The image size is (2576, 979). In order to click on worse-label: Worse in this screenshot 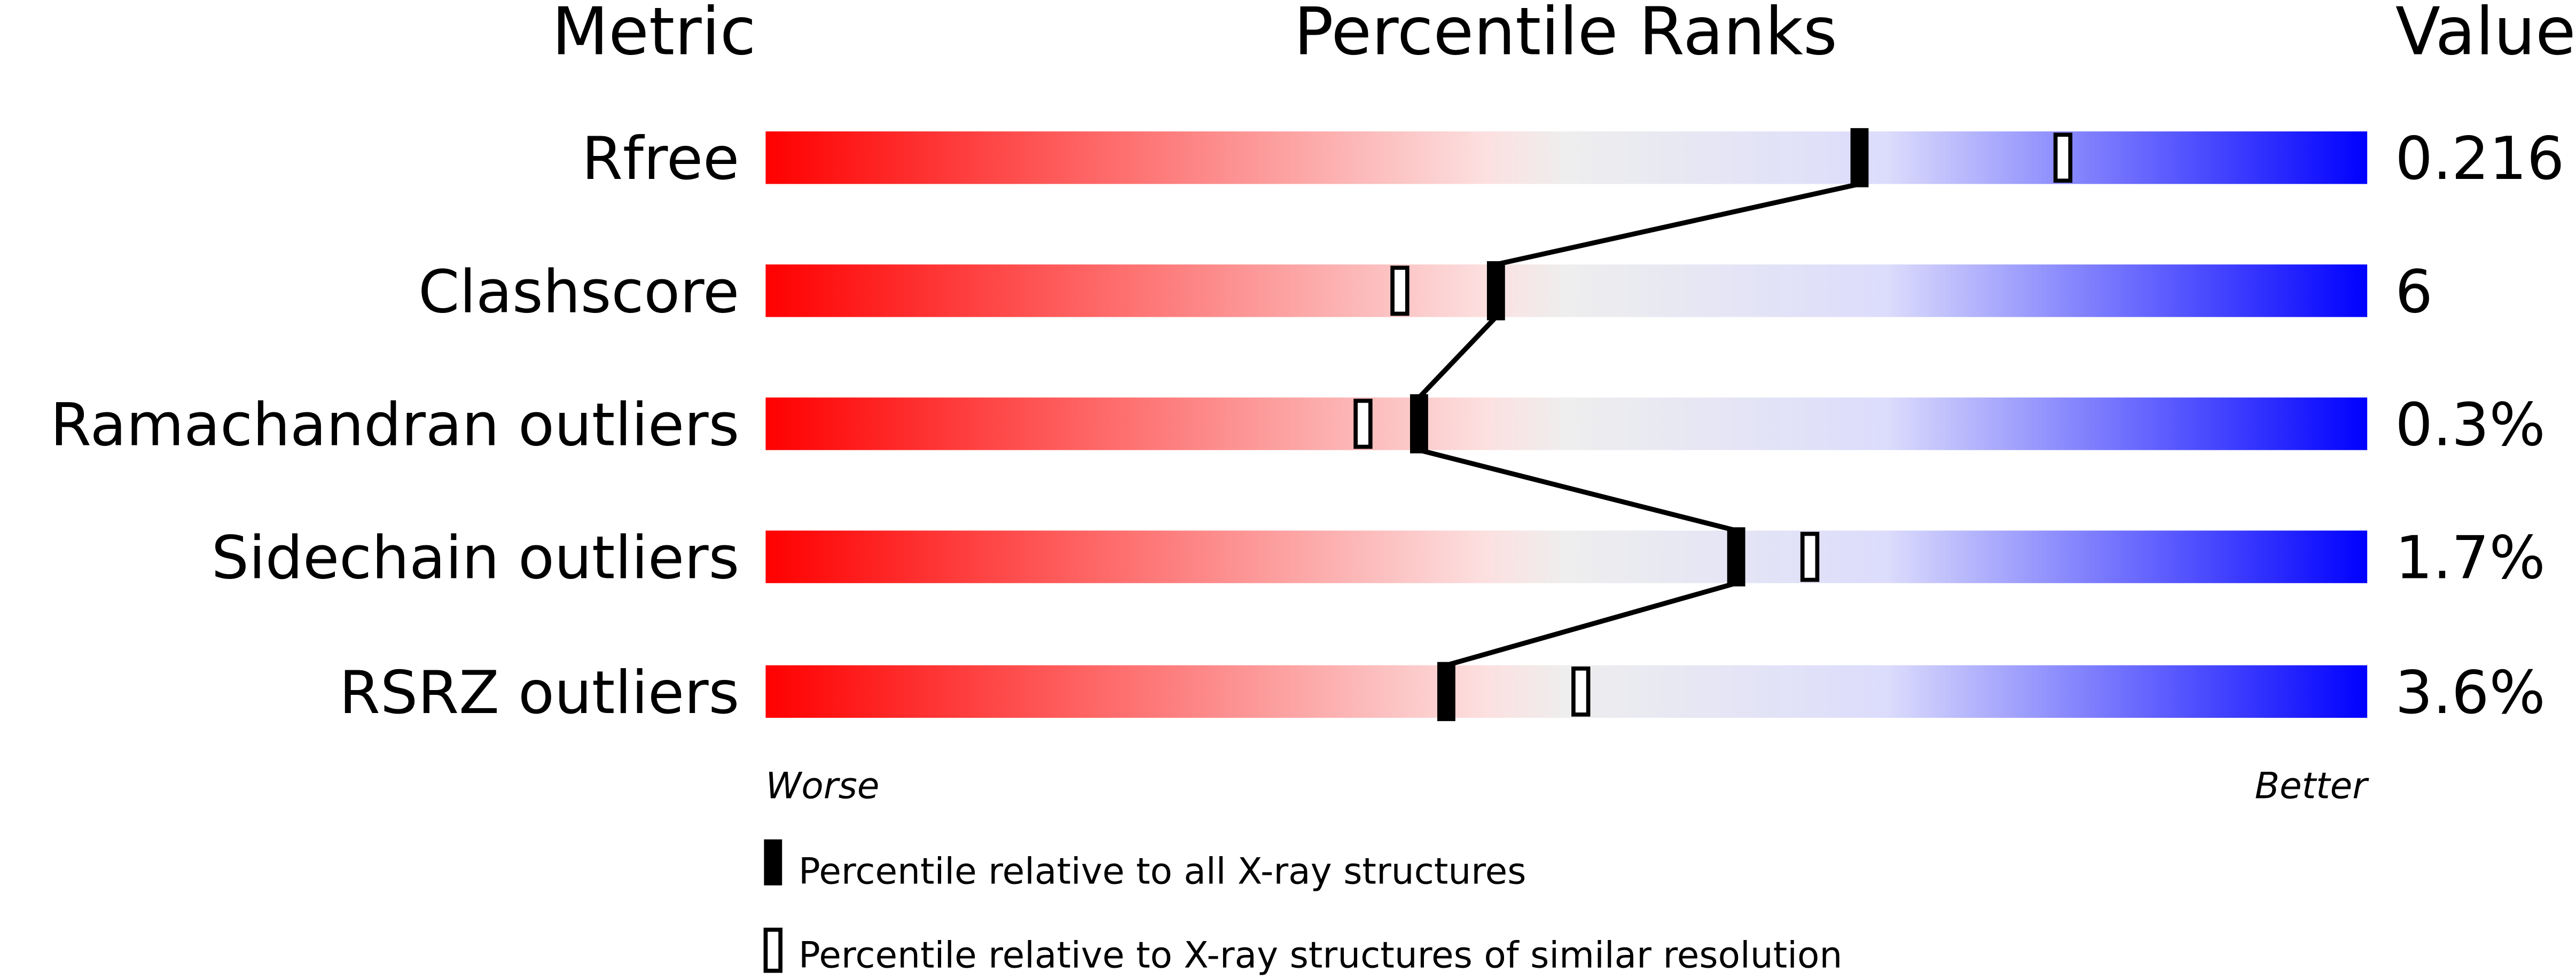, I will do `click(822, 786)`.